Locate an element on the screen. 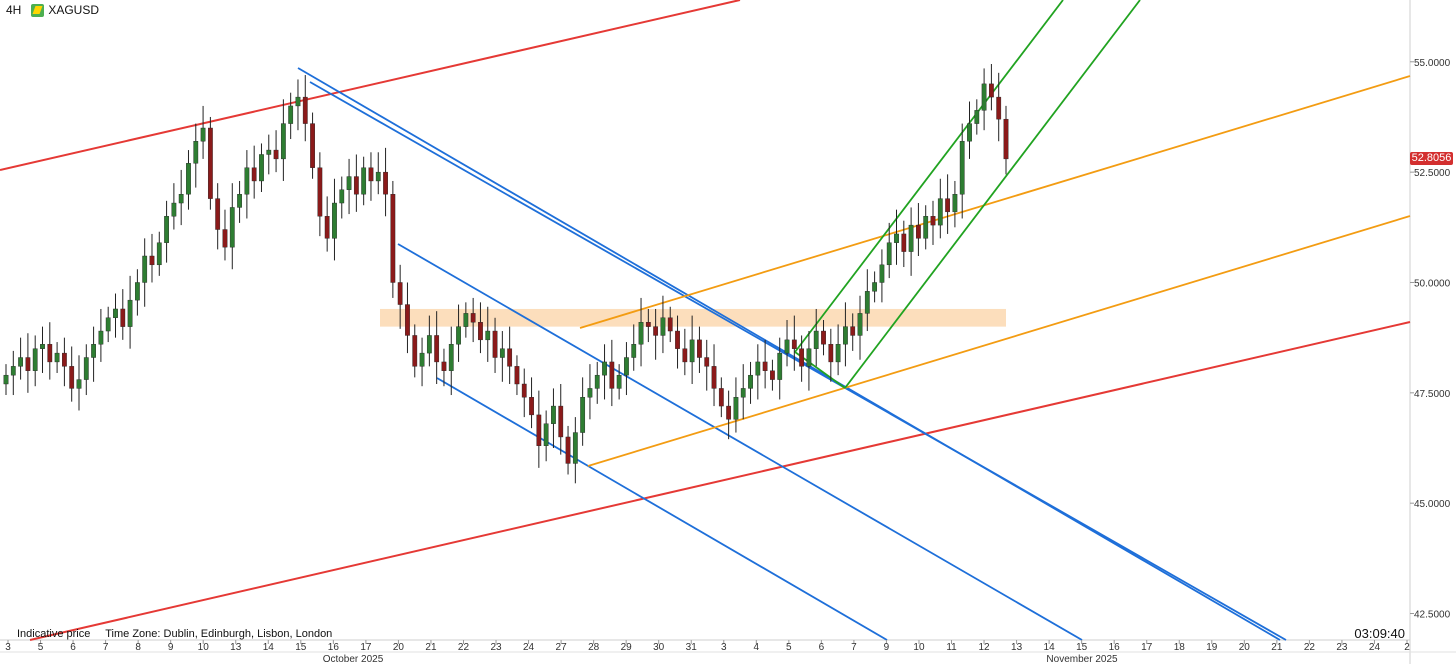 Image resolution: width=1456 pixels, height=664 pixels. indicative-price-label: Indicative price is located at coordinates (54, 634).